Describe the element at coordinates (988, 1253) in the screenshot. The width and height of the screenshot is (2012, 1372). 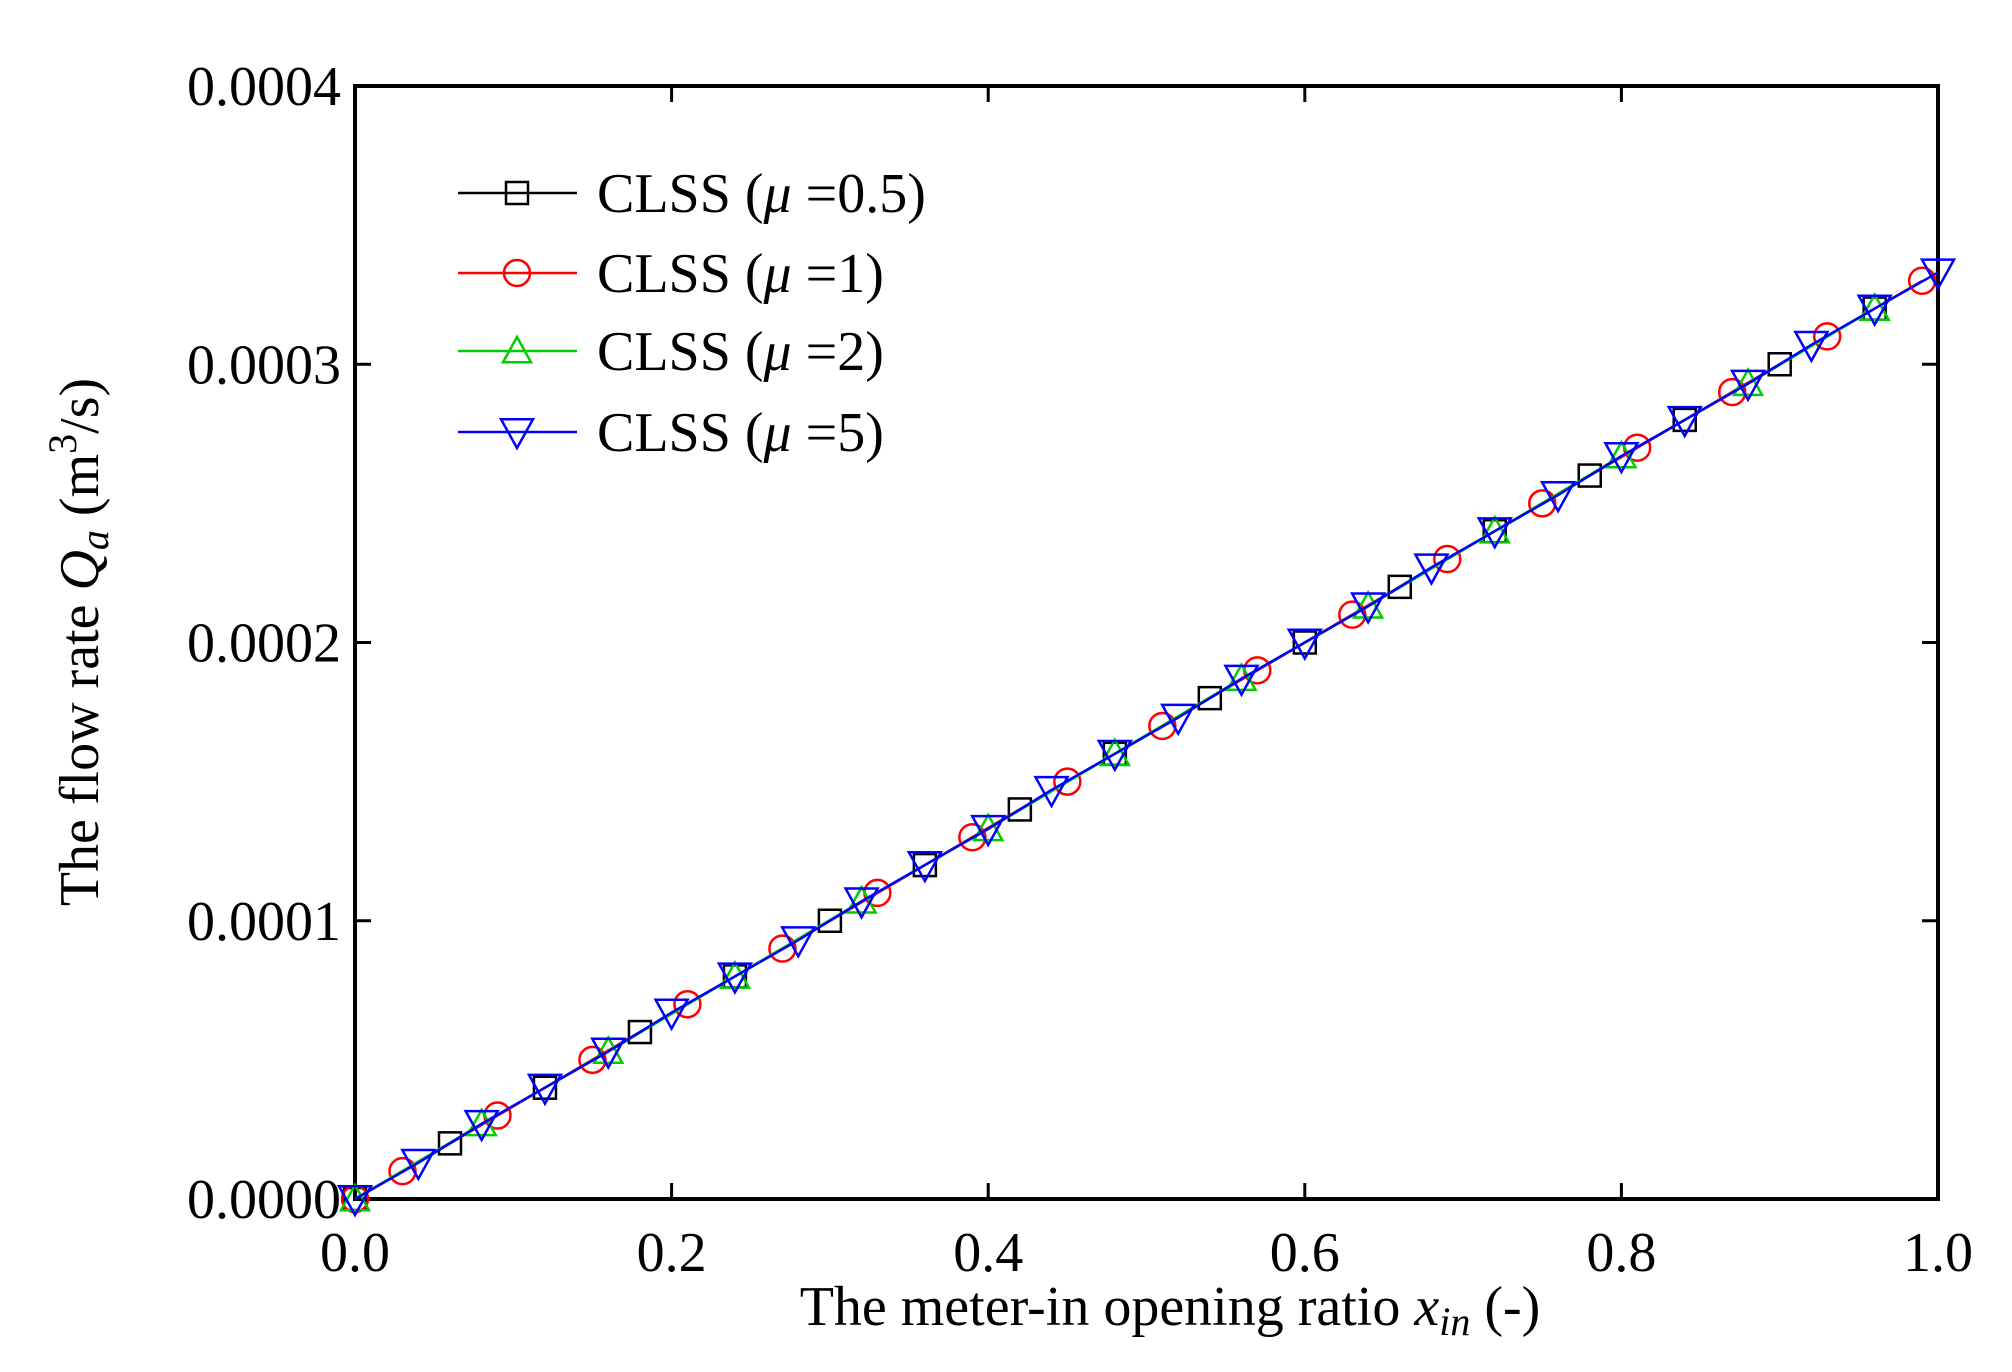
I see `x-tick-label: 0.4` at that location.